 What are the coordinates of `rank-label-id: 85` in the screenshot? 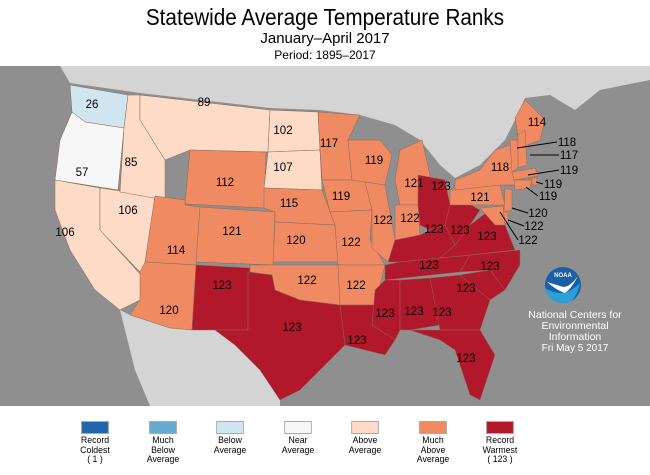 It's located at (131, 163).